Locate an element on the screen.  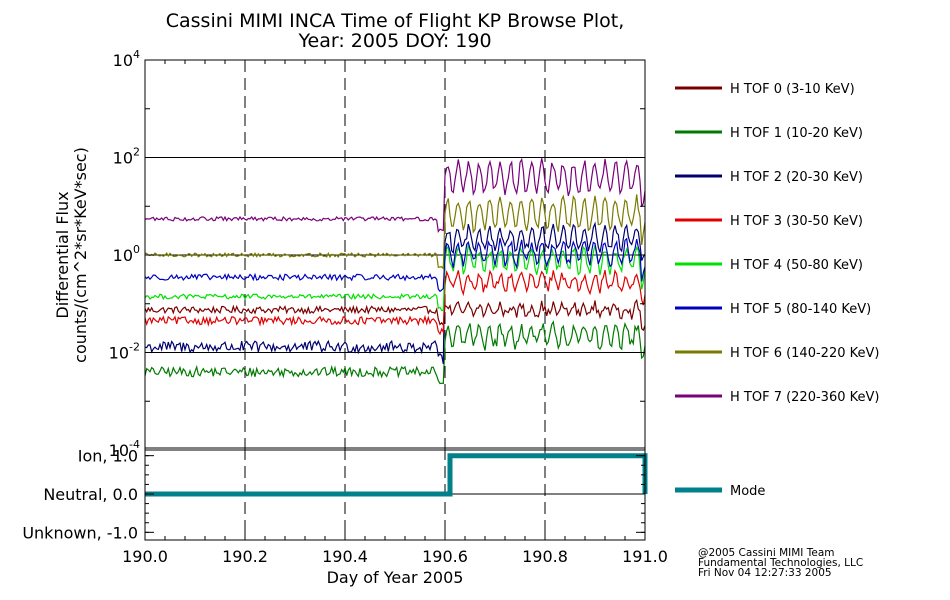
legend-label: H TOF 4 (50-80 KeV) is located at coordinates (796, 265).